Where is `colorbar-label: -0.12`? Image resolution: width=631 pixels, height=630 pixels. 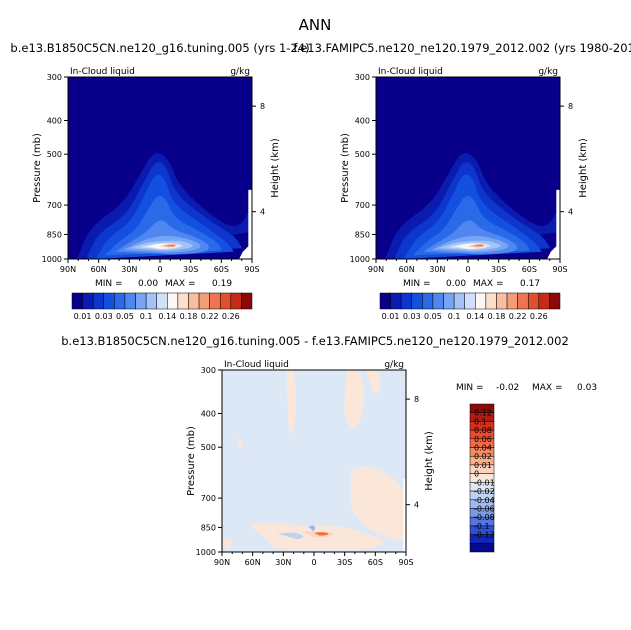
colorbar-label: -0.12 is located at coordinates (484, 535).